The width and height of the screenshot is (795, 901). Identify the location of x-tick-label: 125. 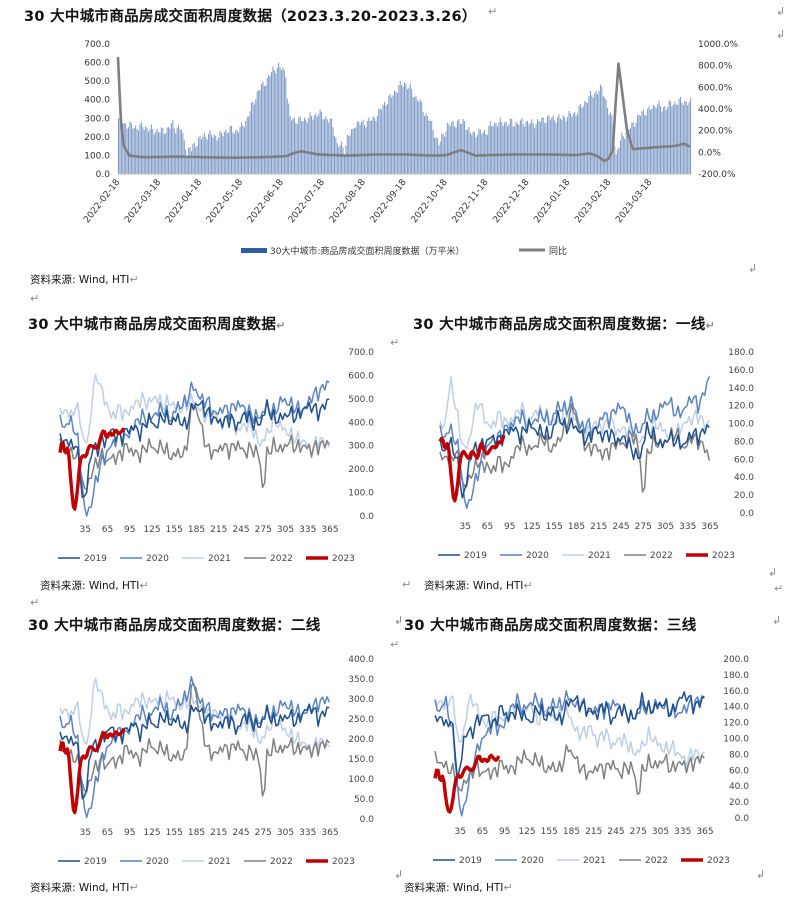
(151, 833).